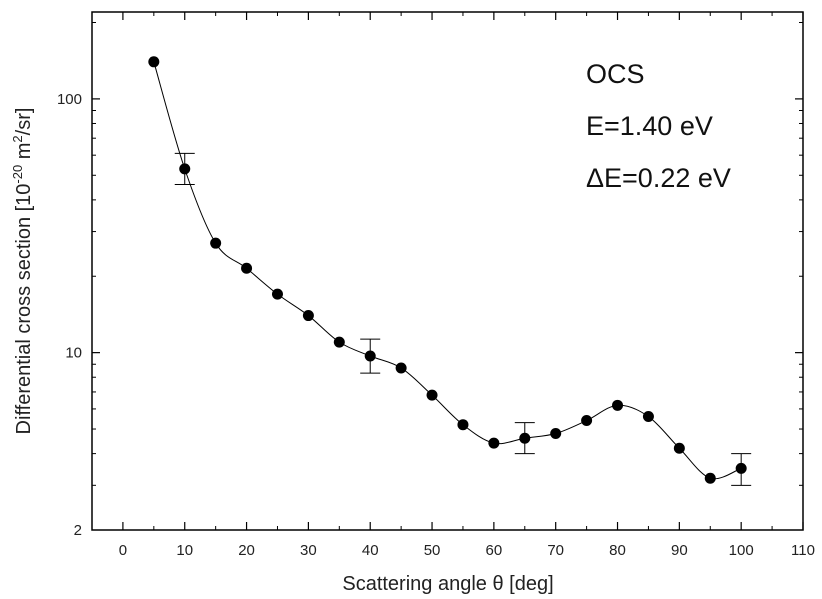  What do you see at coordinates (803, 550) in the screenshot?
I see `x-tick-label: 110` at bounding box center [803, 550].